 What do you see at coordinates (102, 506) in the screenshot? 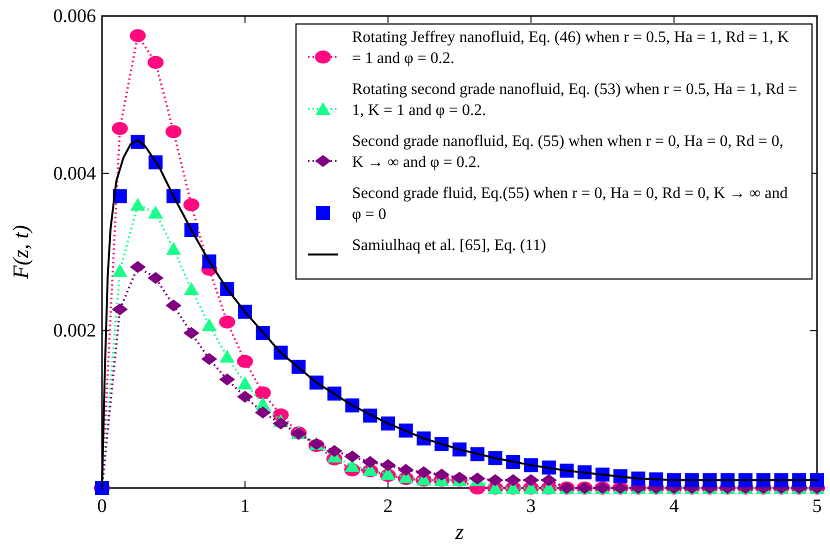
I see `x-tick-label: 0` at bounding box center [102, 506].